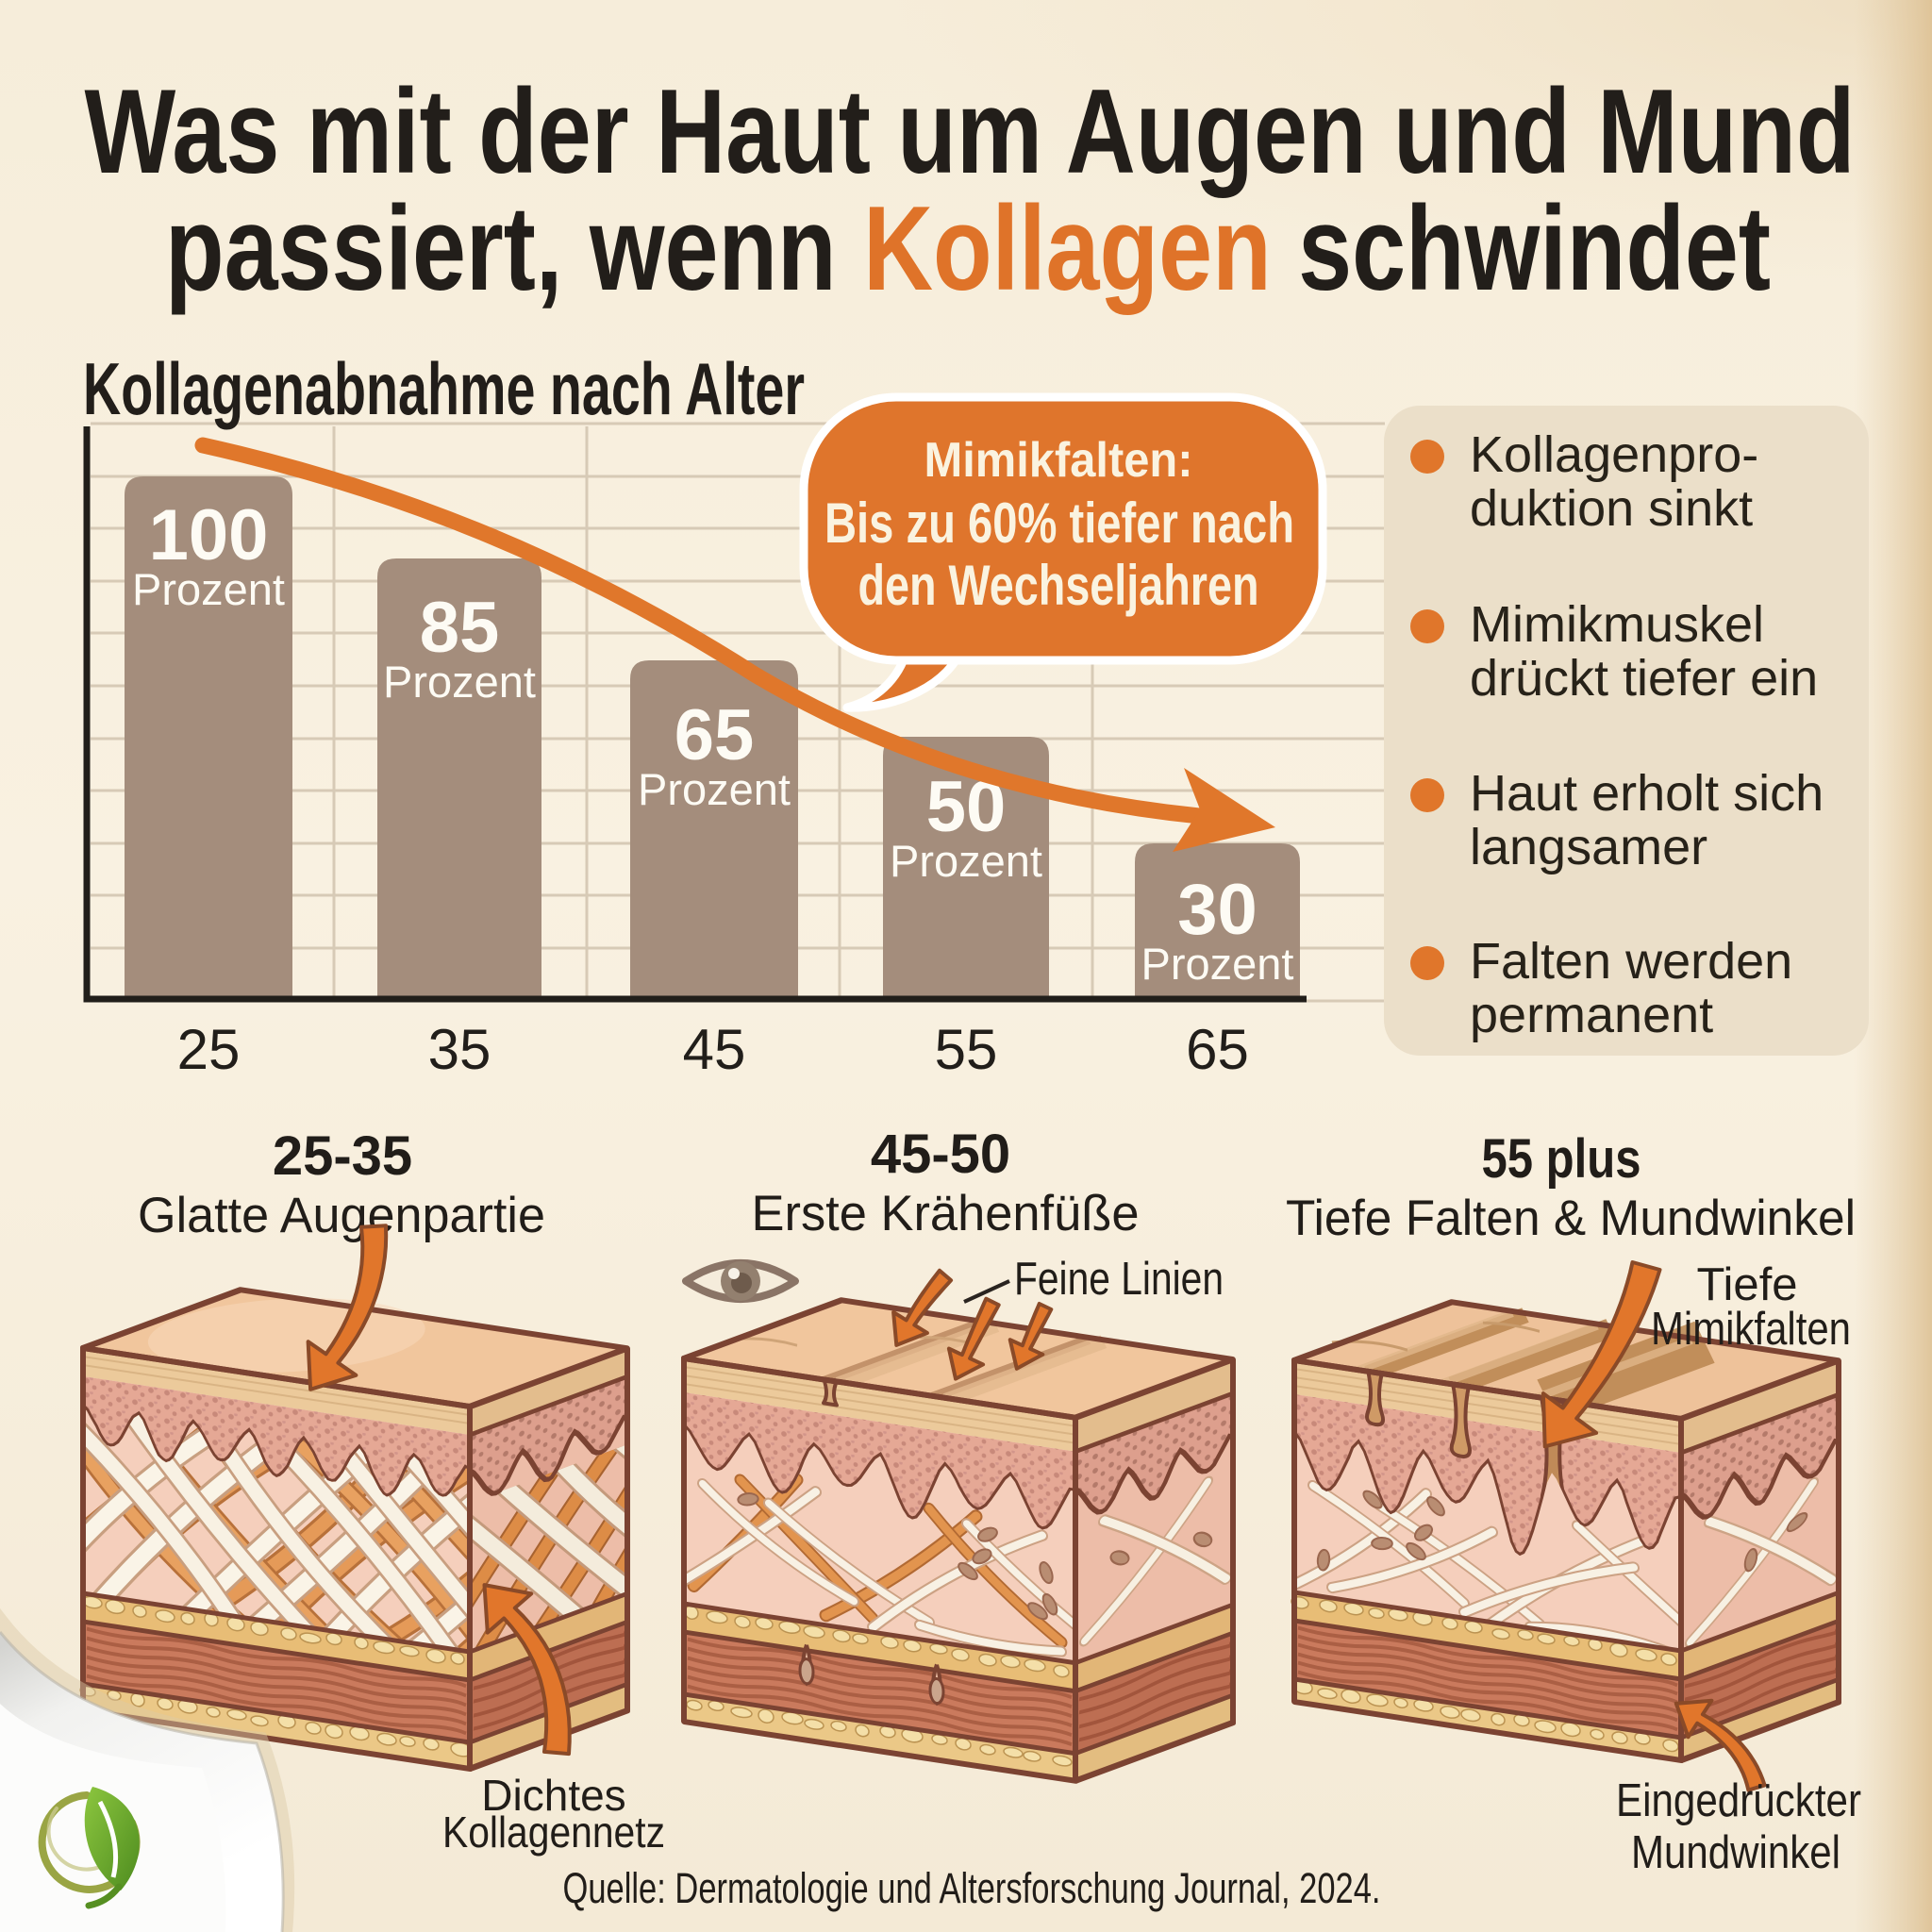 This screenshot has height=1932, width=1932. I want to click on svg-text: Falten werden, so click(1631, 962).